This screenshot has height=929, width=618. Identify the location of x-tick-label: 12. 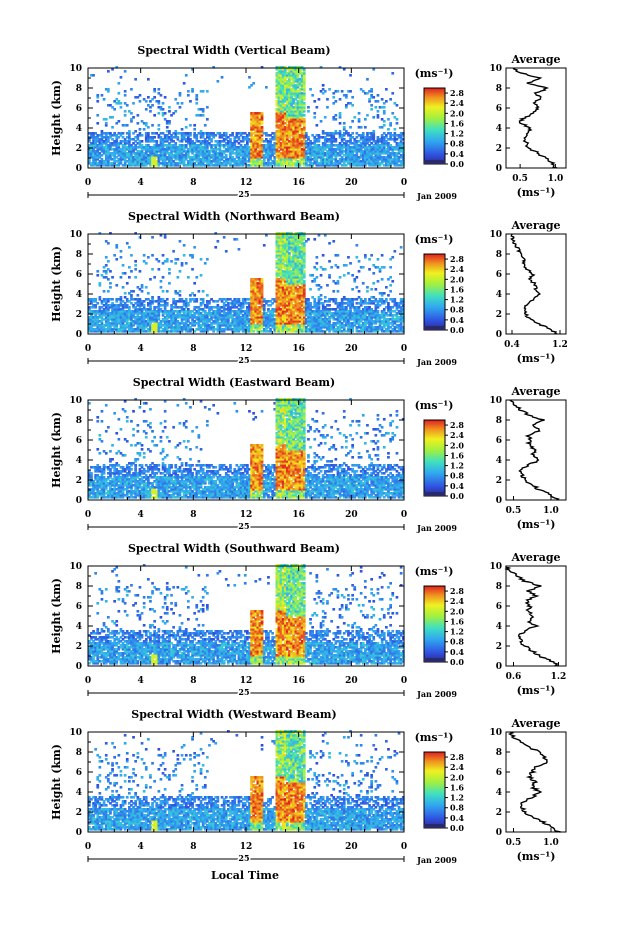
(246, 515).